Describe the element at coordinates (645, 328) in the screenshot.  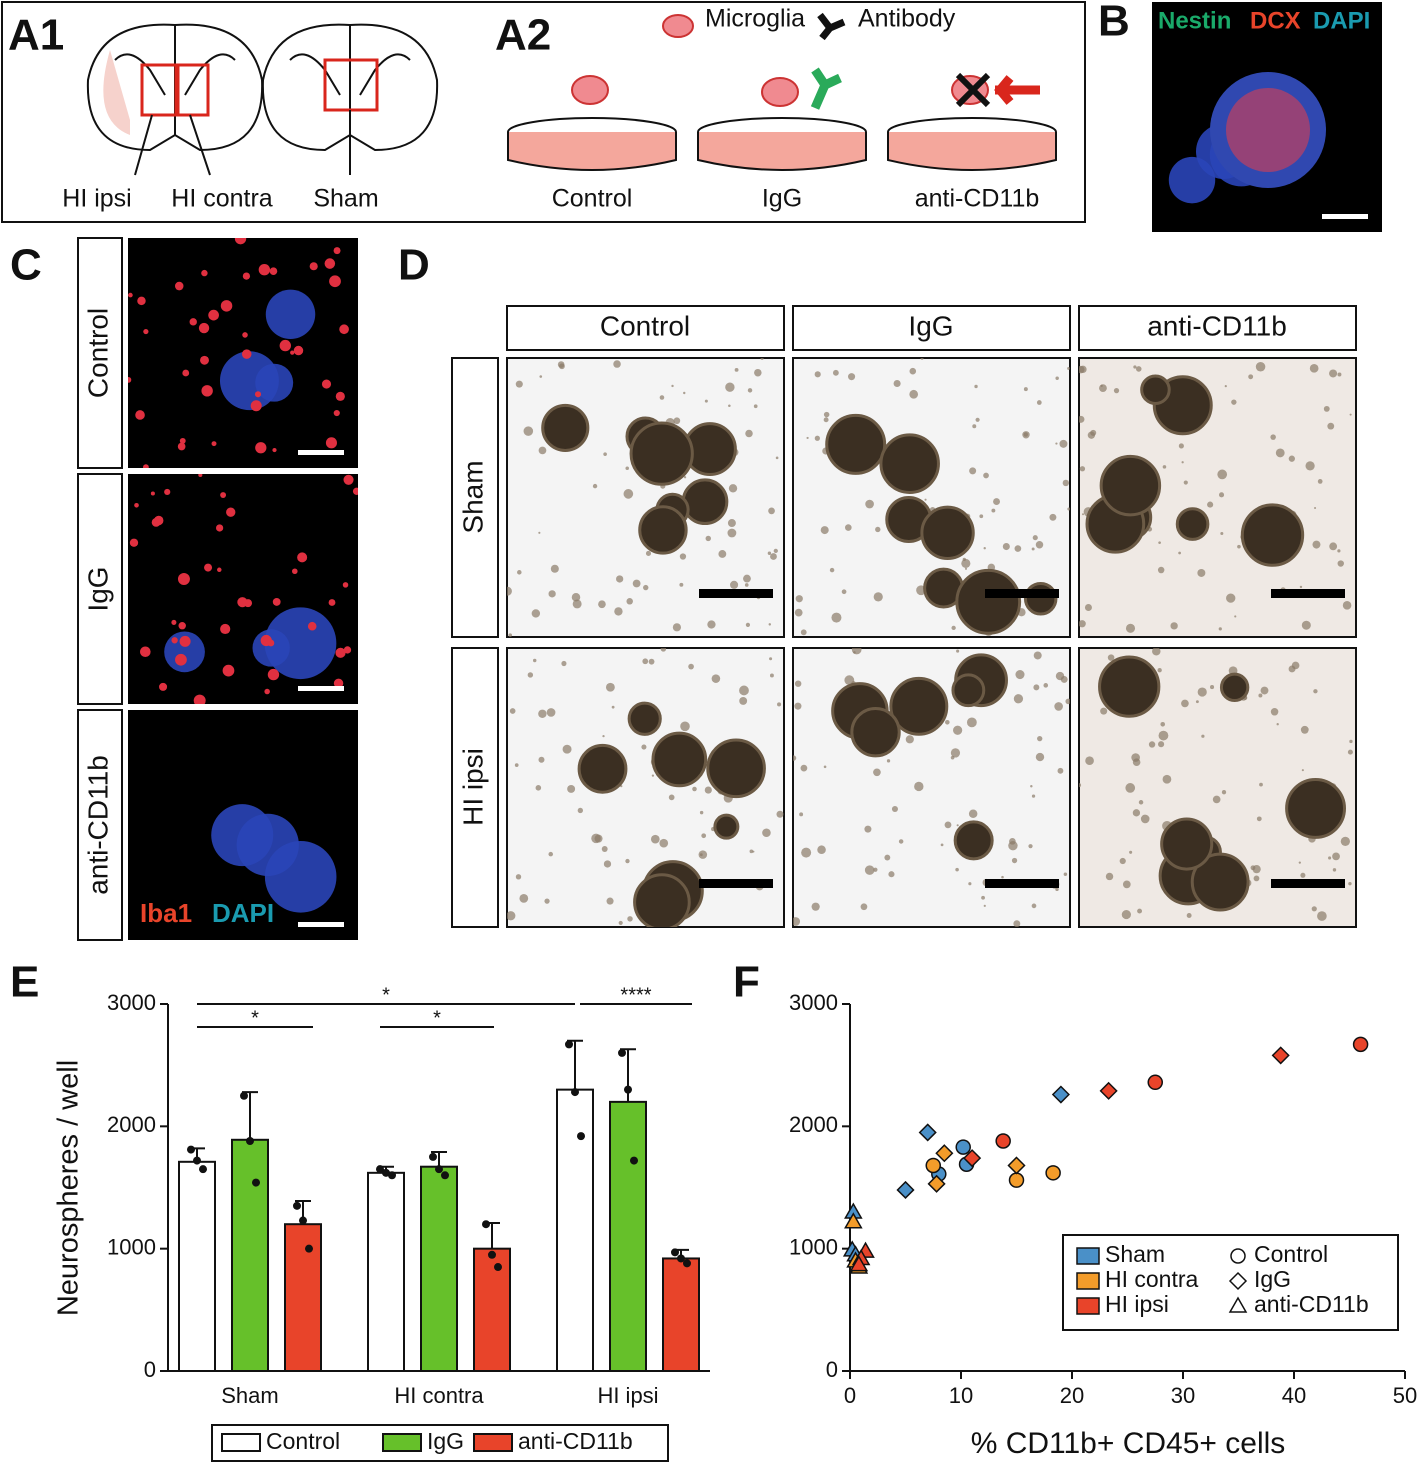
I see `column-label-box` at that location.